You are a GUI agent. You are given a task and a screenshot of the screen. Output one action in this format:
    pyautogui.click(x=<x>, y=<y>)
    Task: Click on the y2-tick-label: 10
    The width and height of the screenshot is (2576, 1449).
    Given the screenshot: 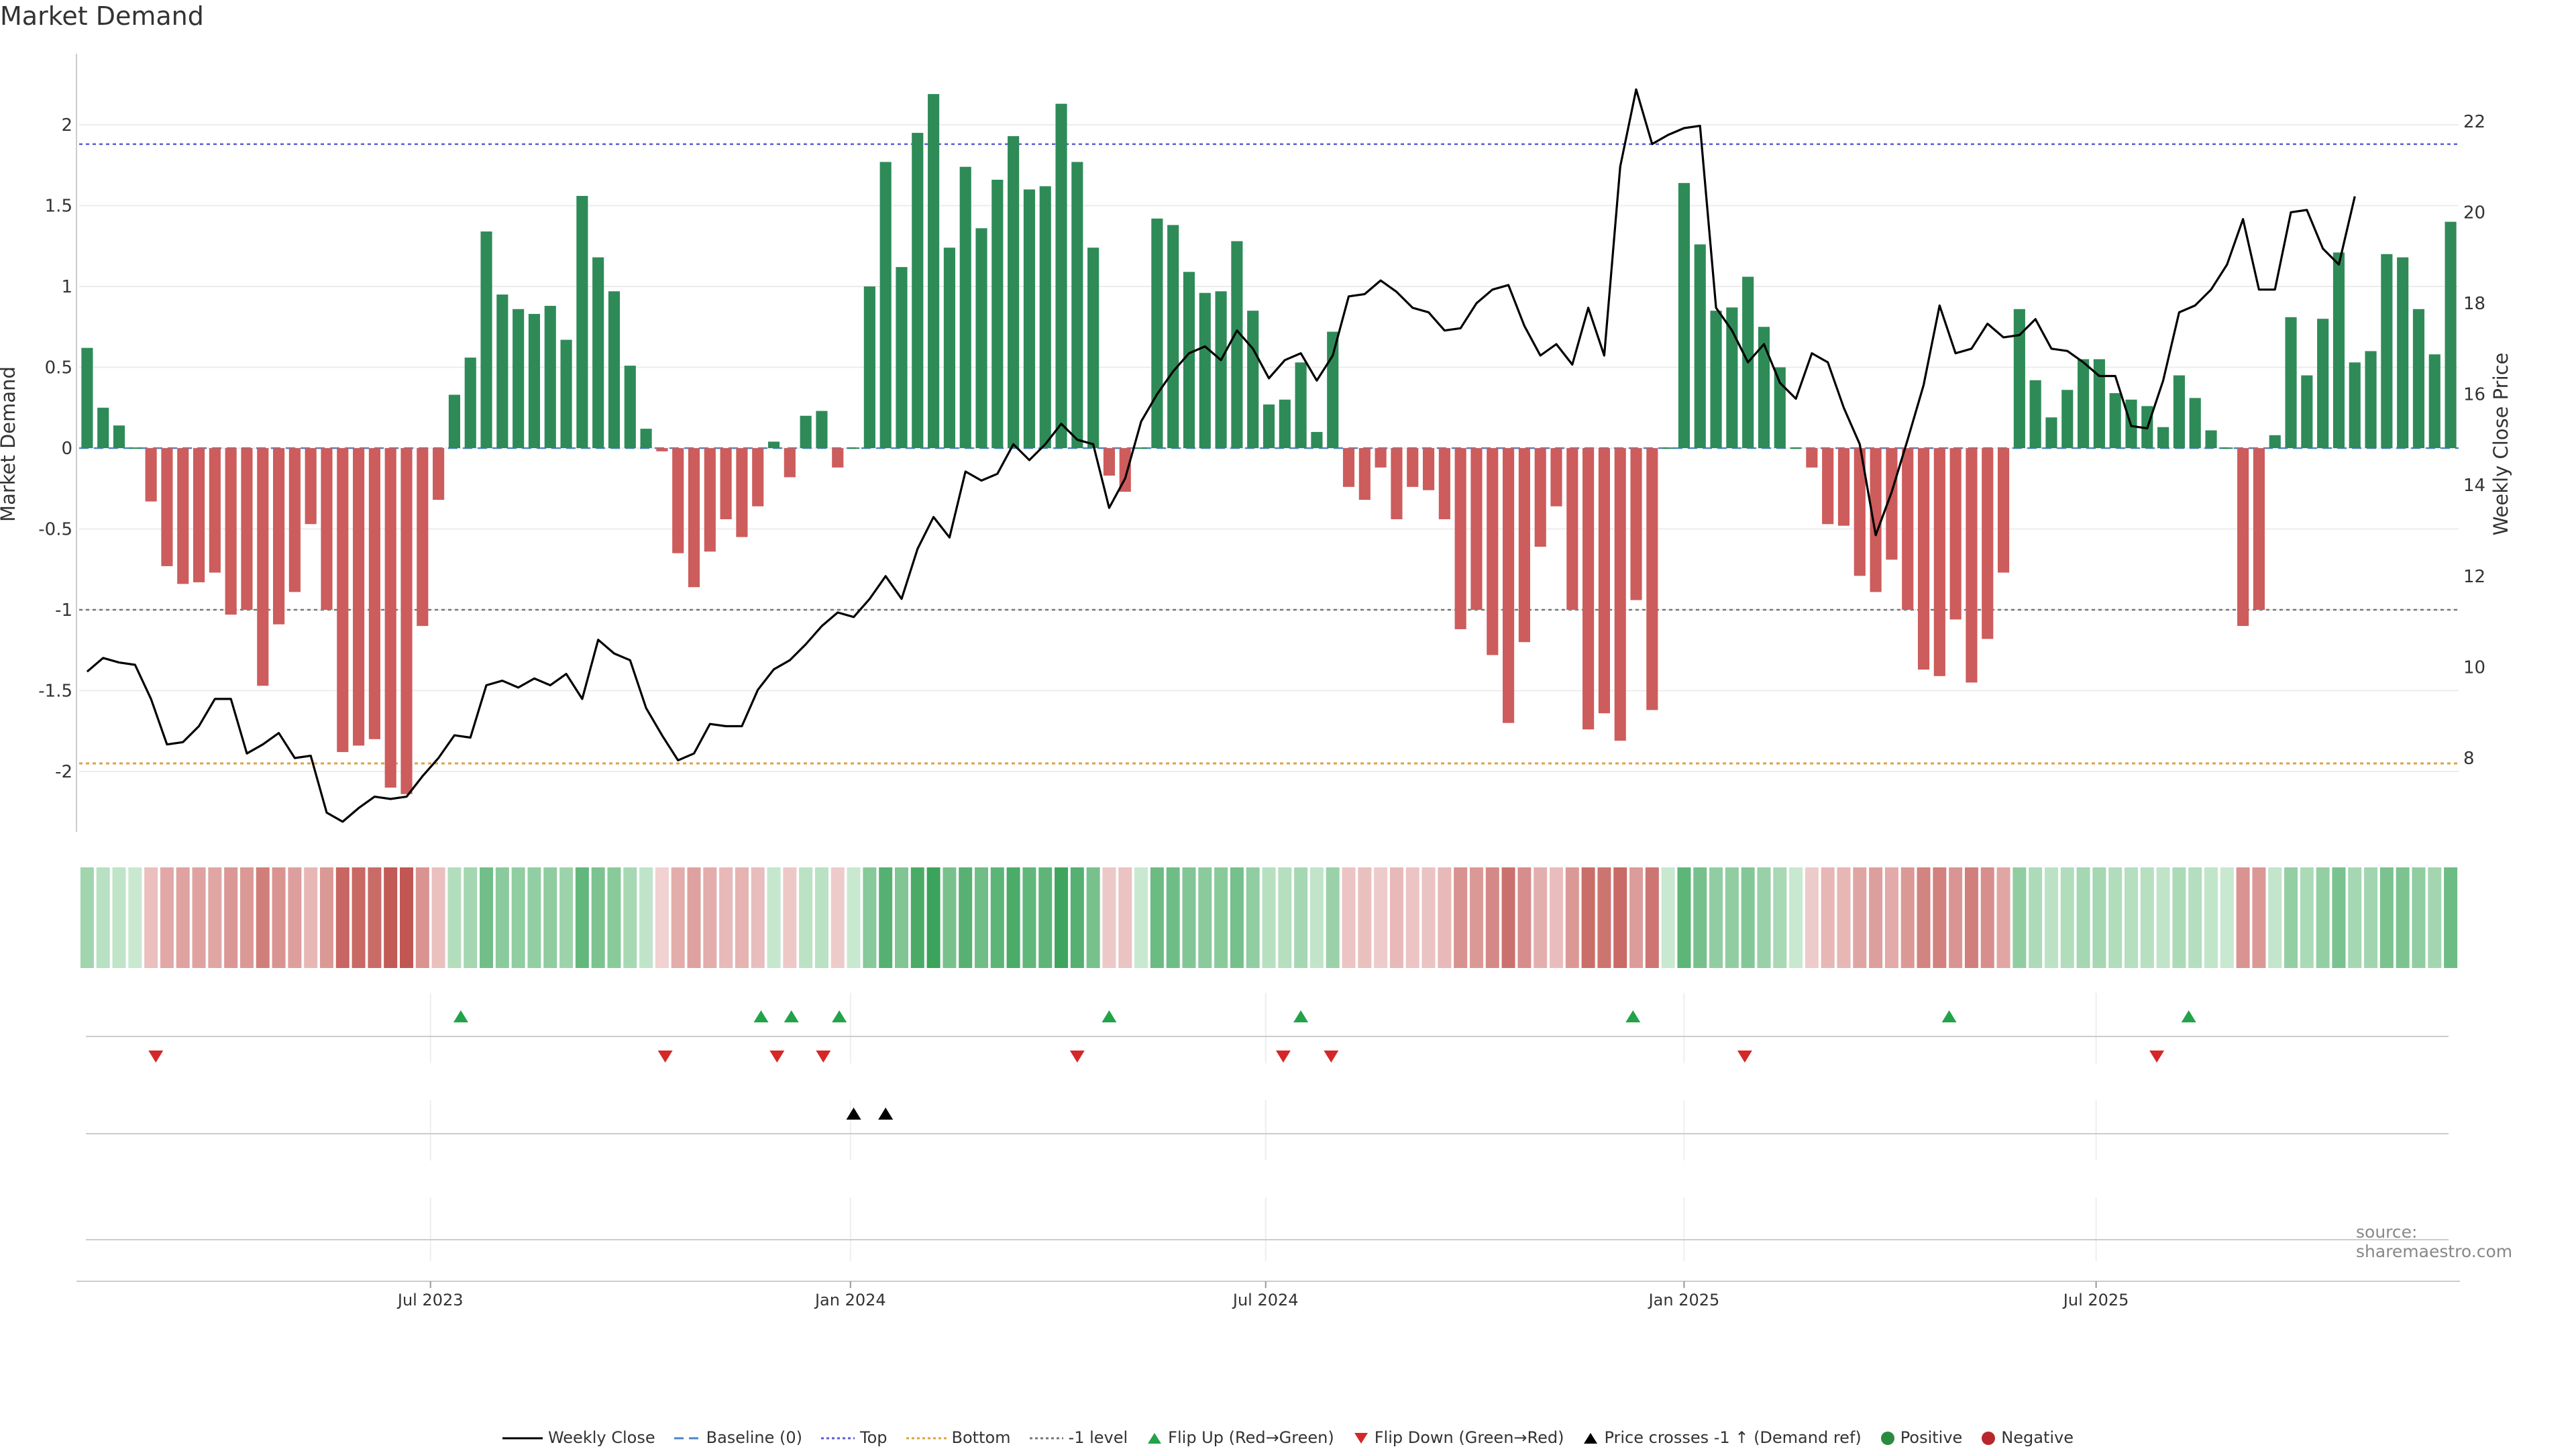 What is the action you would take?
    pyautogui.click(x=2474, y=667)
    